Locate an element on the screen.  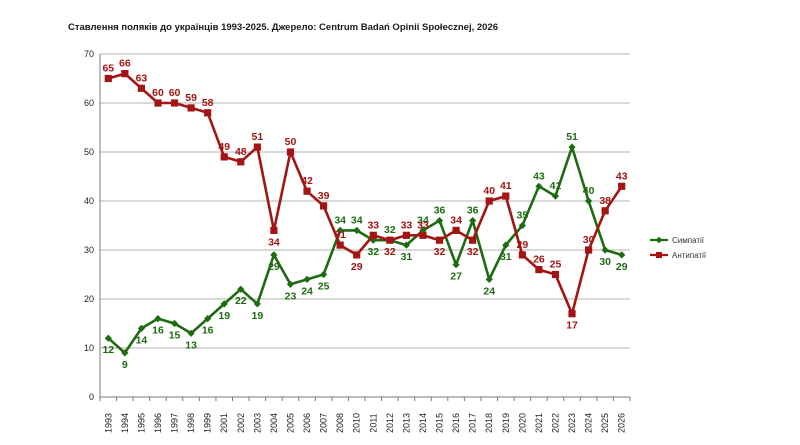
antipathy-label-2001: 49 is located at coordinates (224, 147).